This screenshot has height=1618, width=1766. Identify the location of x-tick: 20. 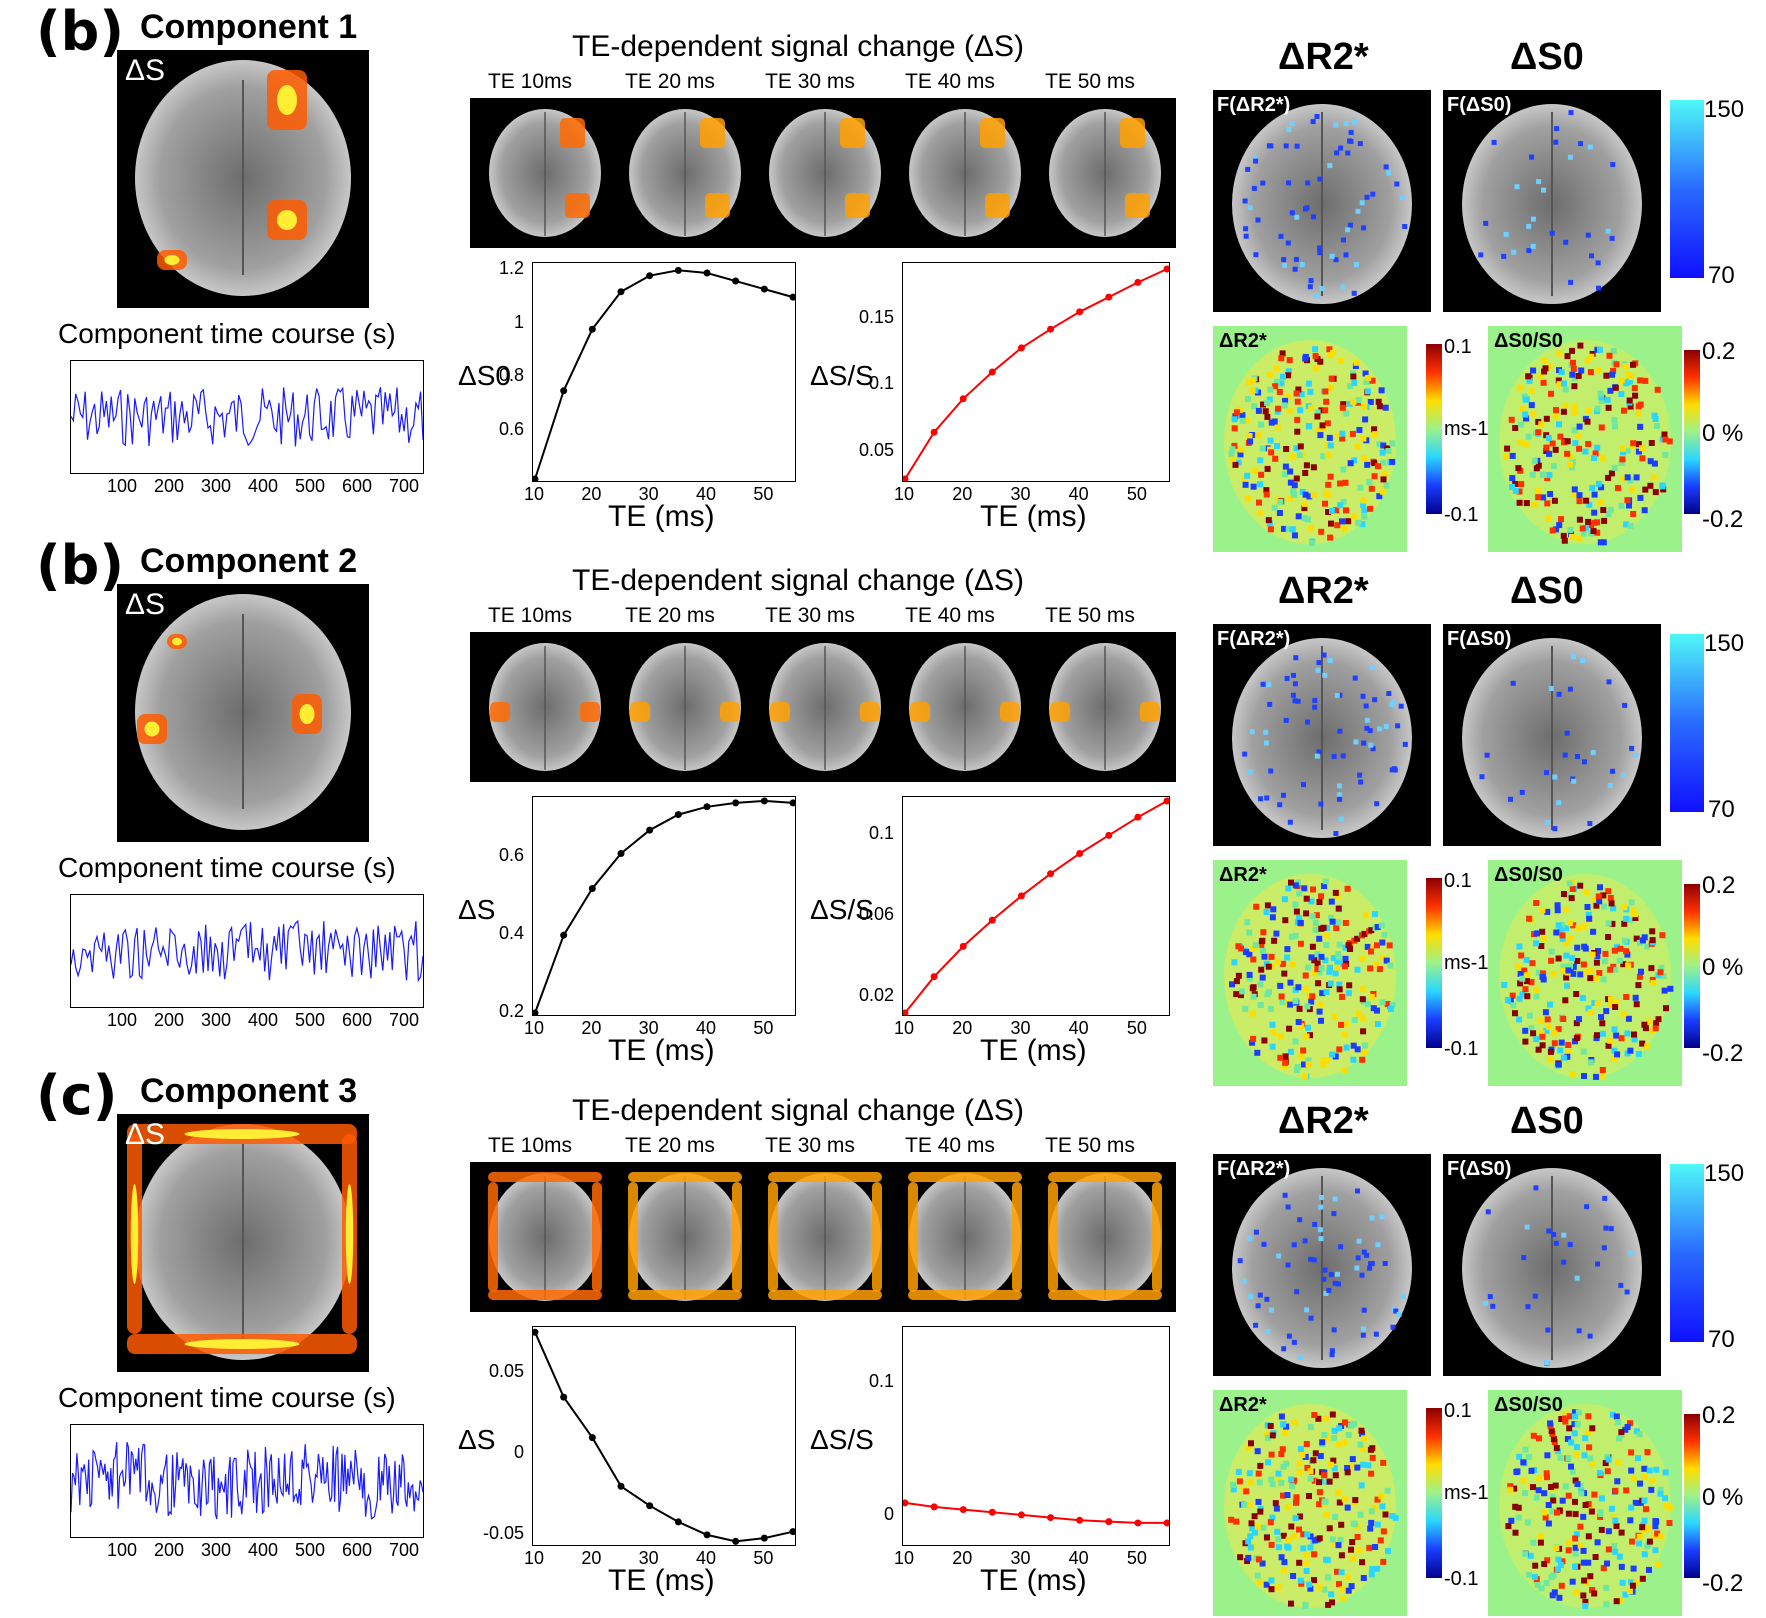
(962, 1558).